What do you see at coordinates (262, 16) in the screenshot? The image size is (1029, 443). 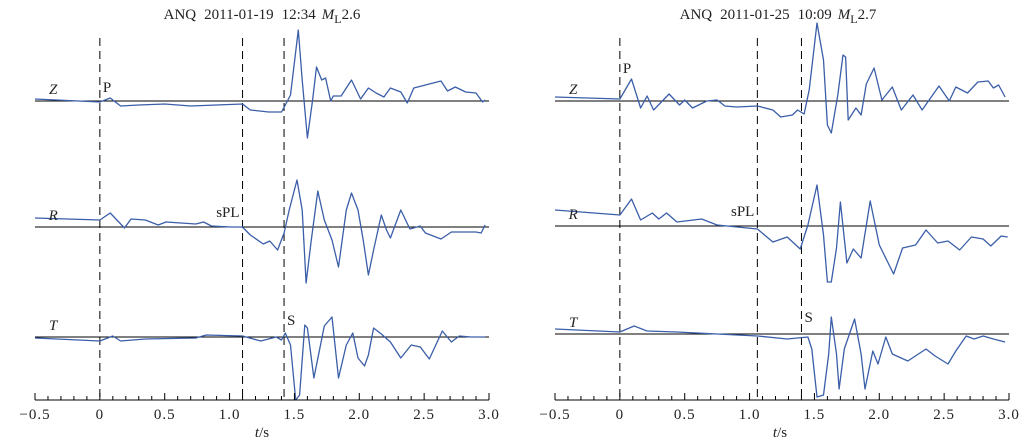 I see `panel-title: ANQ 2011-01-19 12:34 ML2.6` at bounding box center [262, 16].